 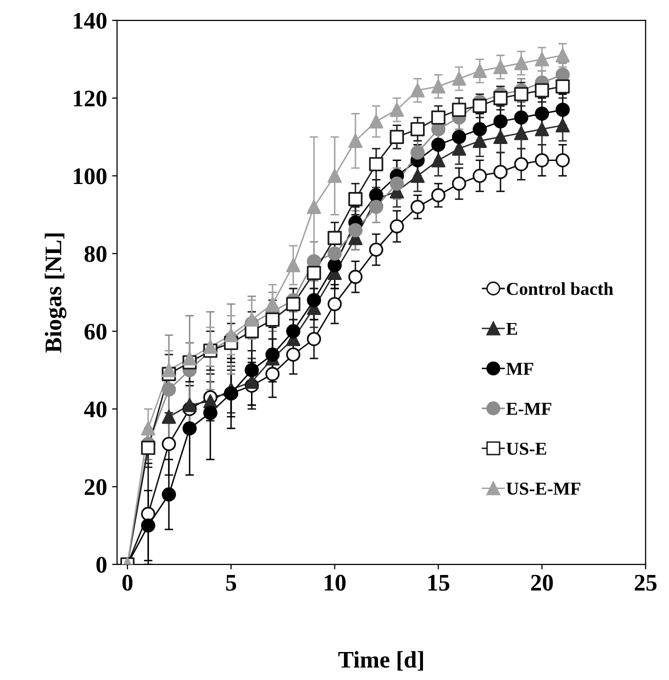 I want to click on x-axis-title: Time [d], so click(x=380, y=661).